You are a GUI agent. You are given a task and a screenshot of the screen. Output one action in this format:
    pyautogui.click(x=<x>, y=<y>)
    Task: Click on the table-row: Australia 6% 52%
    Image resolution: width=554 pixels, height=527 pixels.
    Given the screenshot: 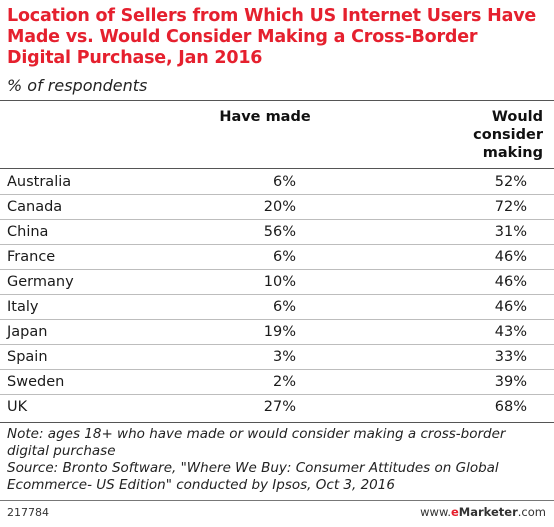 What is the action you would take?
    pyautogui.click(x=277, y=182)
    